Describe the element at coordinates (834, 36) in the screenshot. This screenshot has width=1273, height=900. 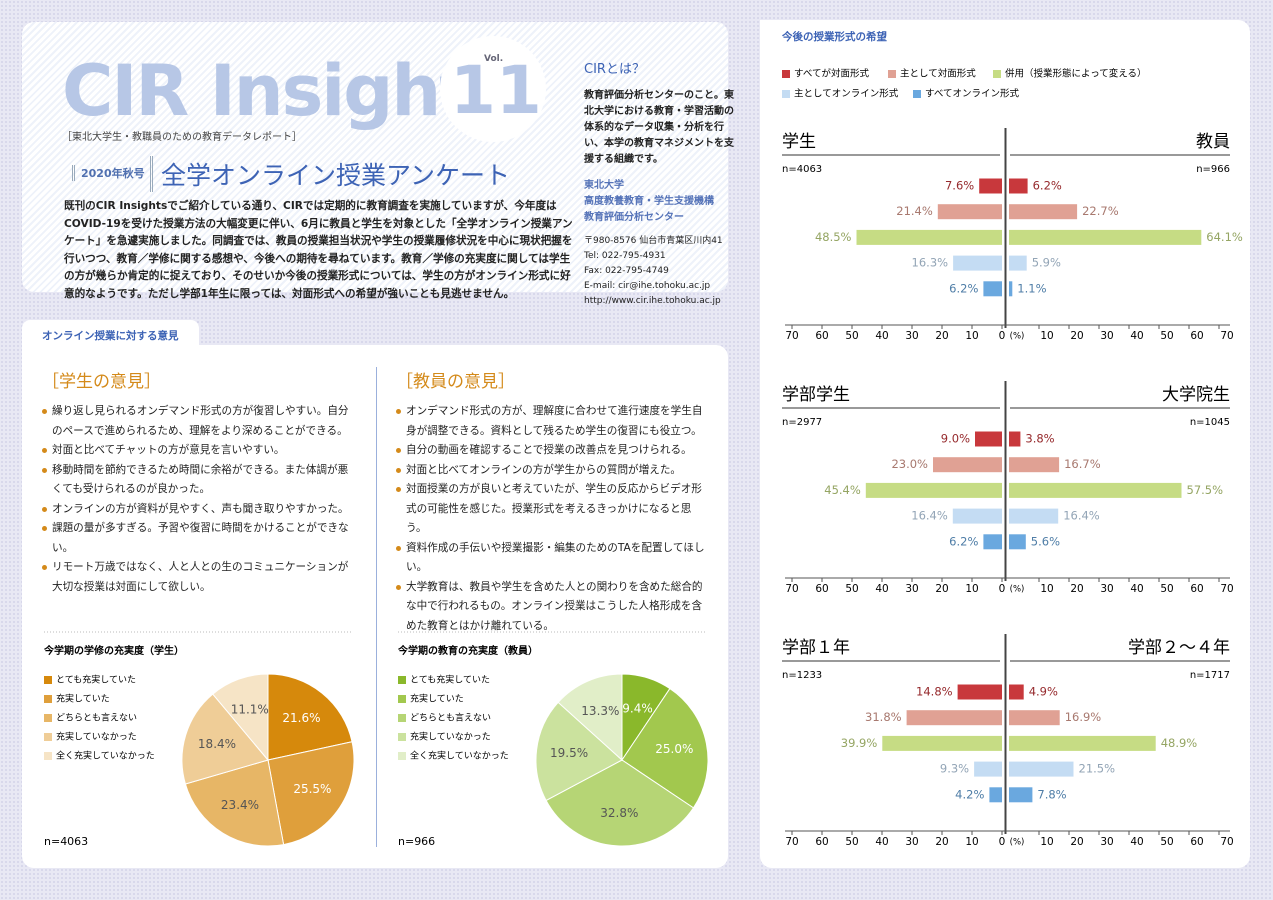
I see `chart-title: 今後の授業形式の希望` at that location.